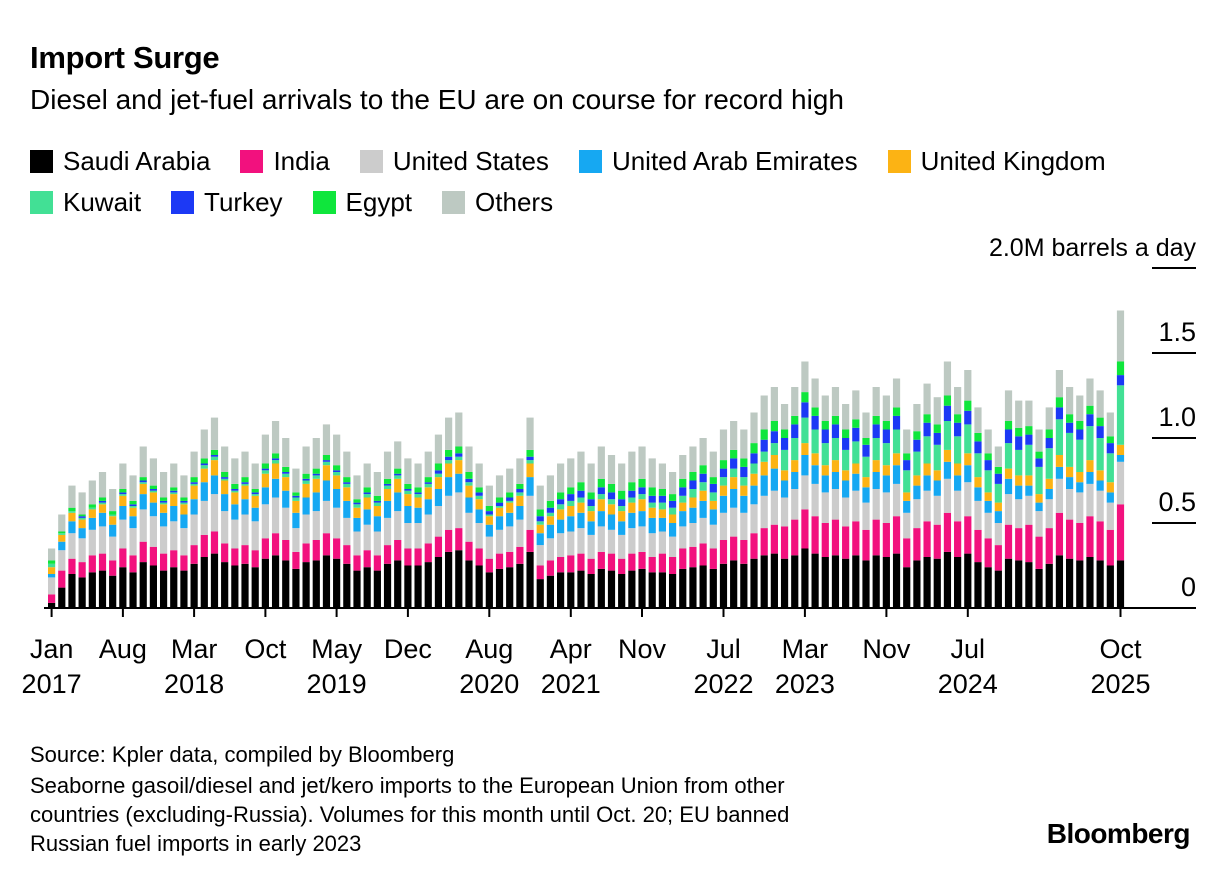 The image size is (1226, 884). What do you see at coordinates (968, 684) in the screenshot?
I see `x-axis-year-label: 2024` at bounding box center [968, 684].